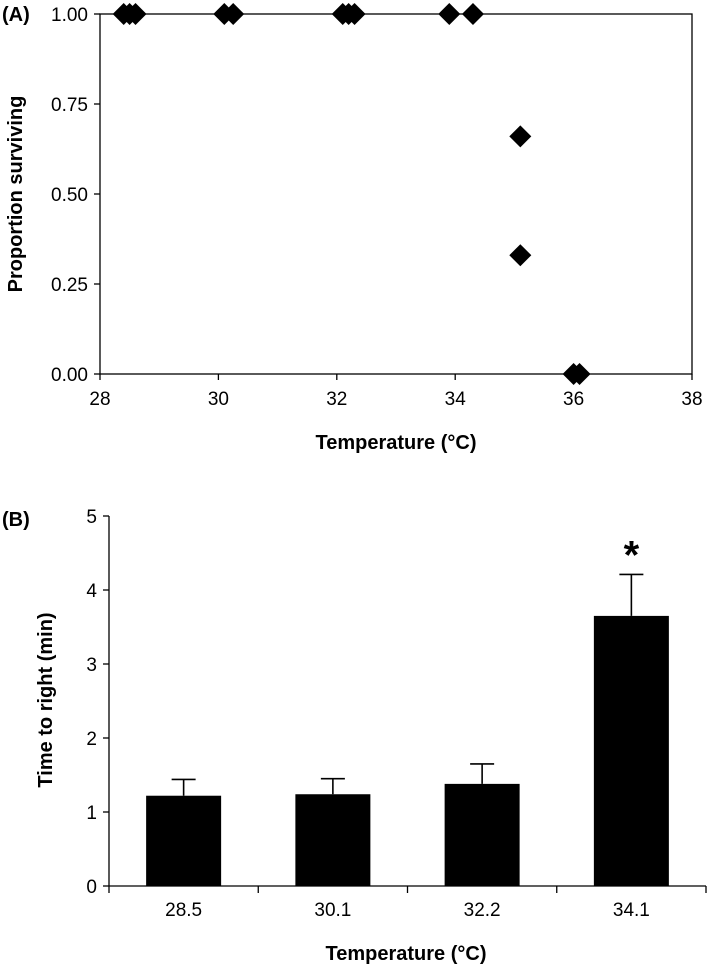  Describe the element at coordinates (631, 910) in the screenshot. I see `panel-b-category-label: 34.1` at that location.